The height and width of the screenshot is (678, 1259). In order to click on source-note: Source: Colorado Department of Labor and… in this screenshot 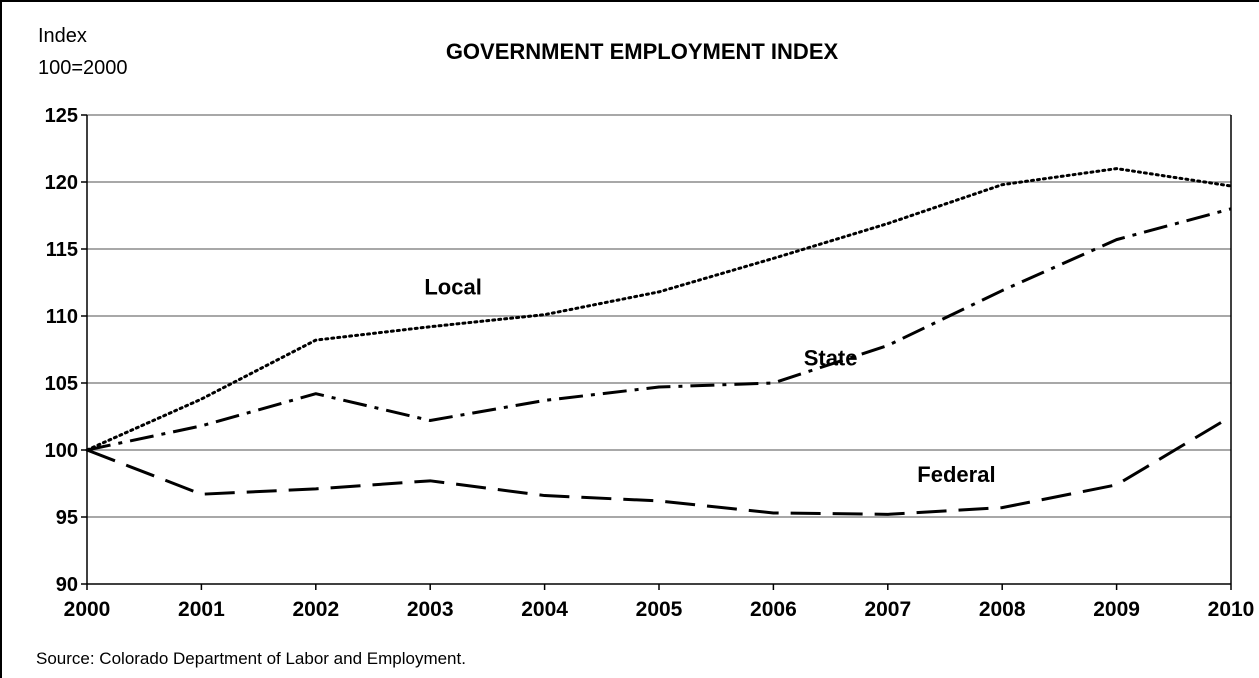, I will do `click(251, 658)`.